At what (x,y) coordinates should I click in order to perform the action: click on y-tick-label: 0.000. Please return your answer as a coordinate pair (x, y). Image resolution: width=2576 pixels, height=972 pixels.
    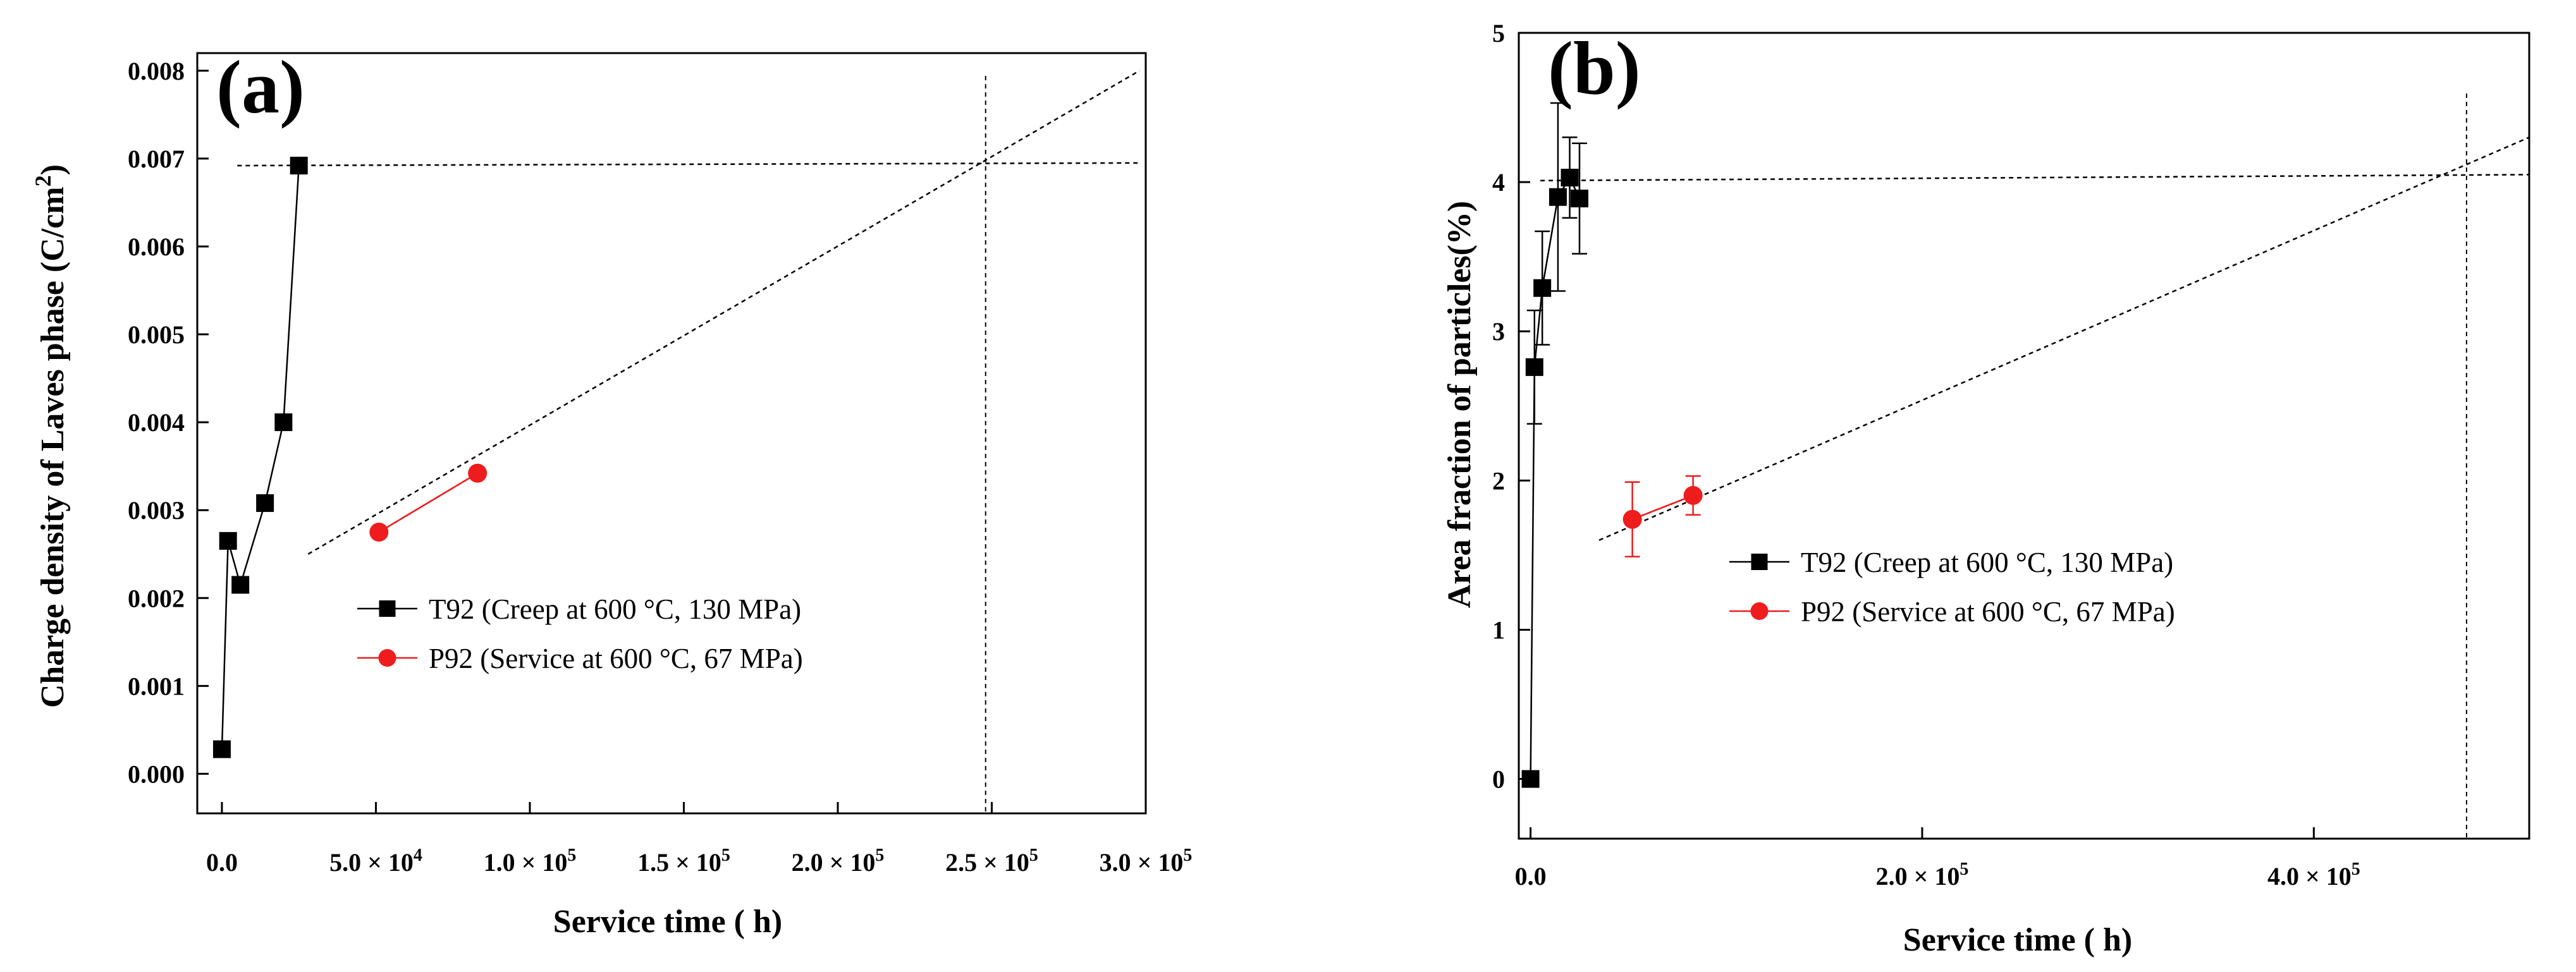
    Looking at the image, I should click on (156, 774).